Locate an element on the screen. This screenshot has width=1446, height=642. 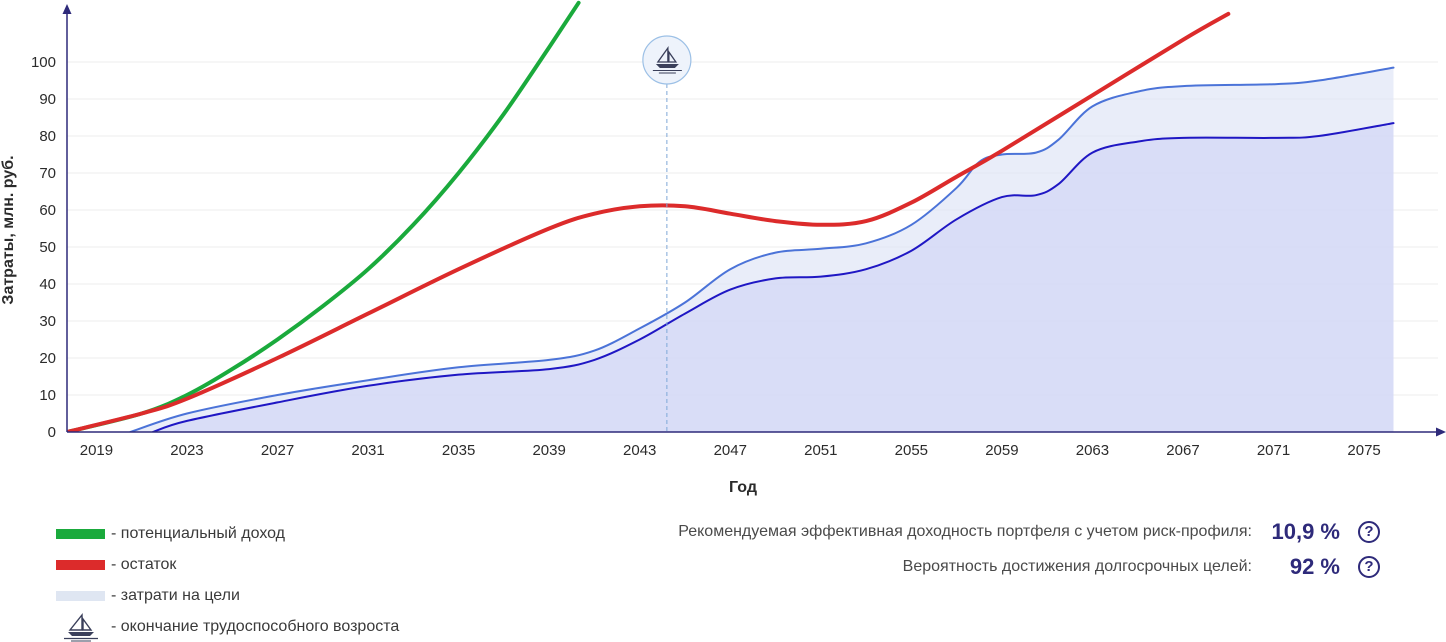
y-tick-label: 80 is located at coordinates (47, 136).